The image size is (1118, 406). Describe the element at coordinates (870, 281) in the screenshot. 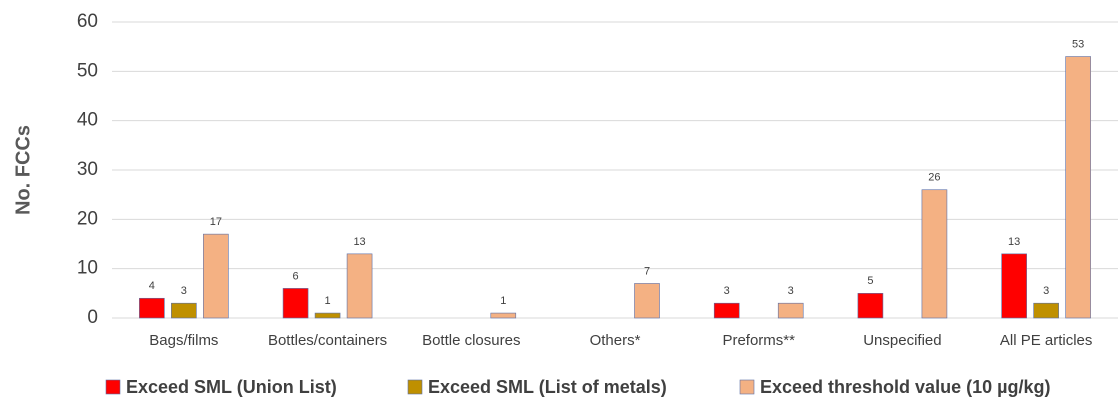

I see `value-label: 5` at that location.